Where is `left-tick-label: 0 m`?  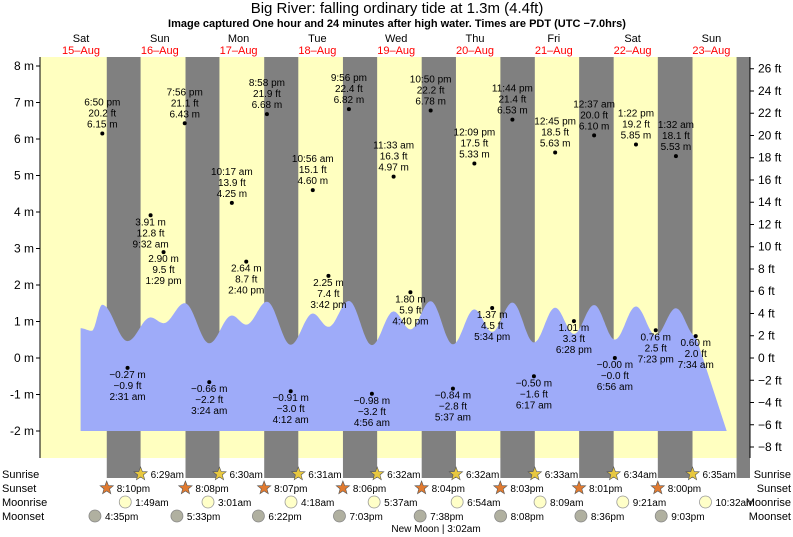 left-tick-label: 0 m is located at coordinates (24, 358).